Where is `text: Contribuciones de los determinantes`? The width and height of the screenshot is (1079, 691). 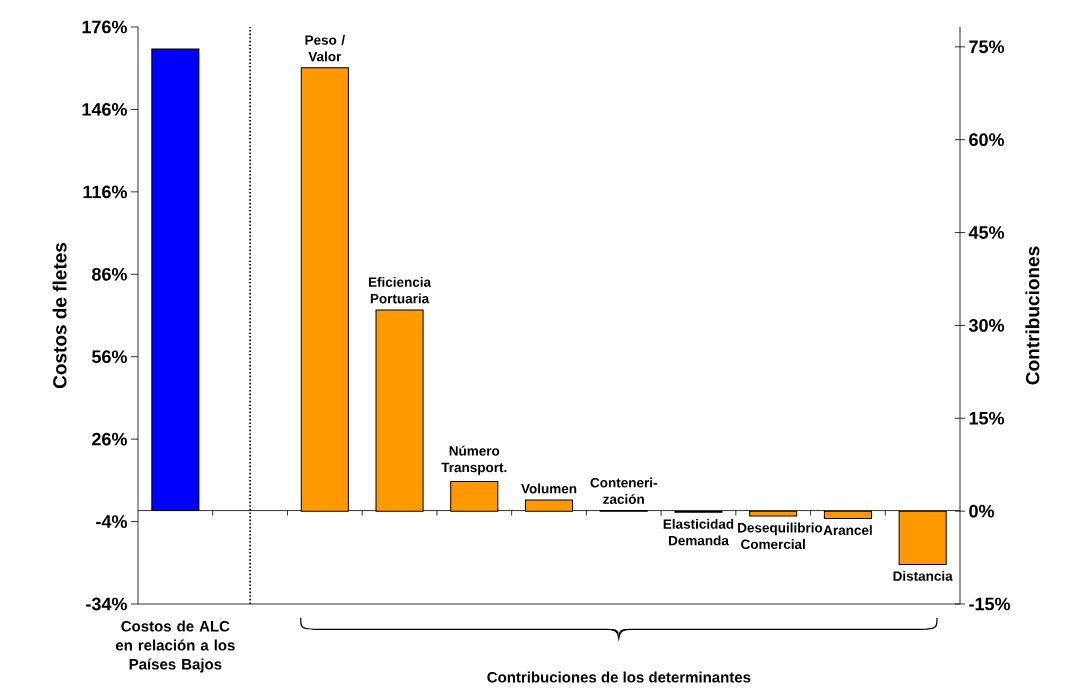
text: Contribuciones de los determinantes is located at coordinates (619, 677).